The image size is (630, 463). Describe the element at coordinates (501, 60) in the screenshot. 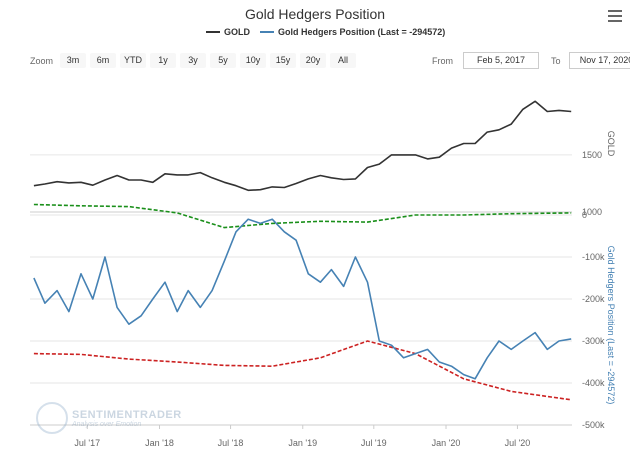

I see `from-date-input: Feb 5, 2017` at that location.